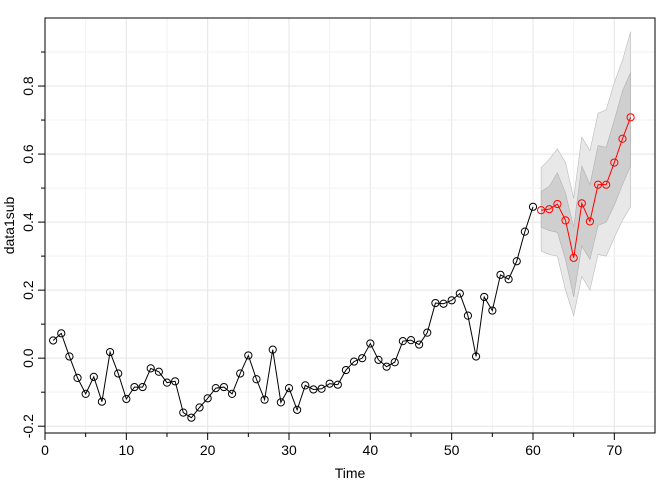  I want to click on x-tick-label: 20, so click(208, 450).